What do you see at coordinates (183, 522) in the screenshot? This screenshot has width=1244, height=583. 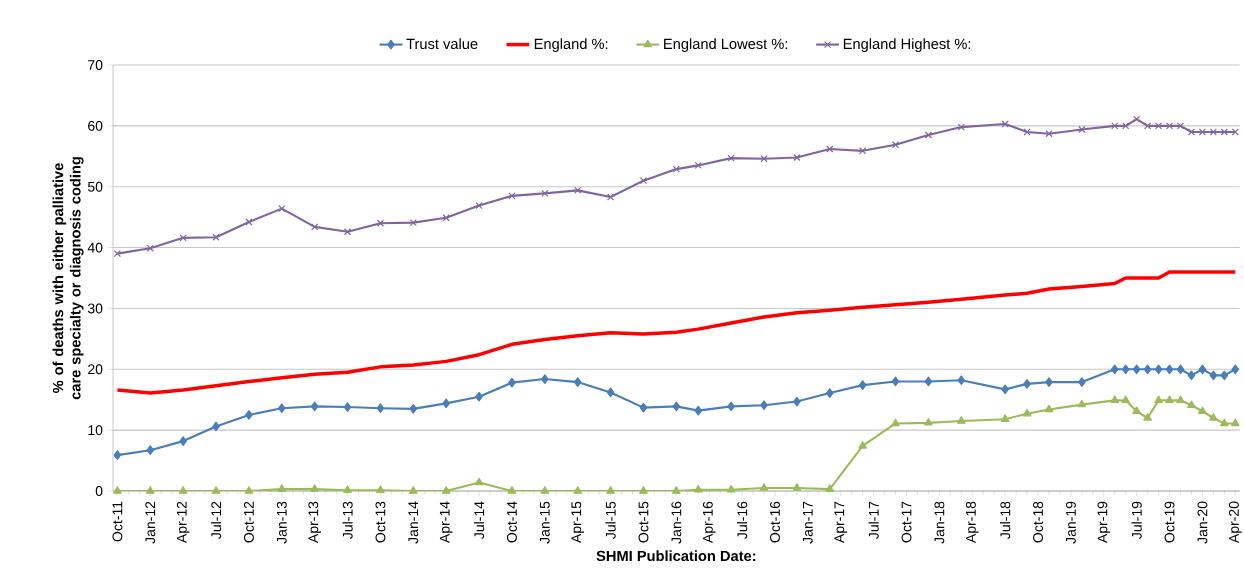 I see `x-tick-label: Apr-12` at bounding box center [183, 522].